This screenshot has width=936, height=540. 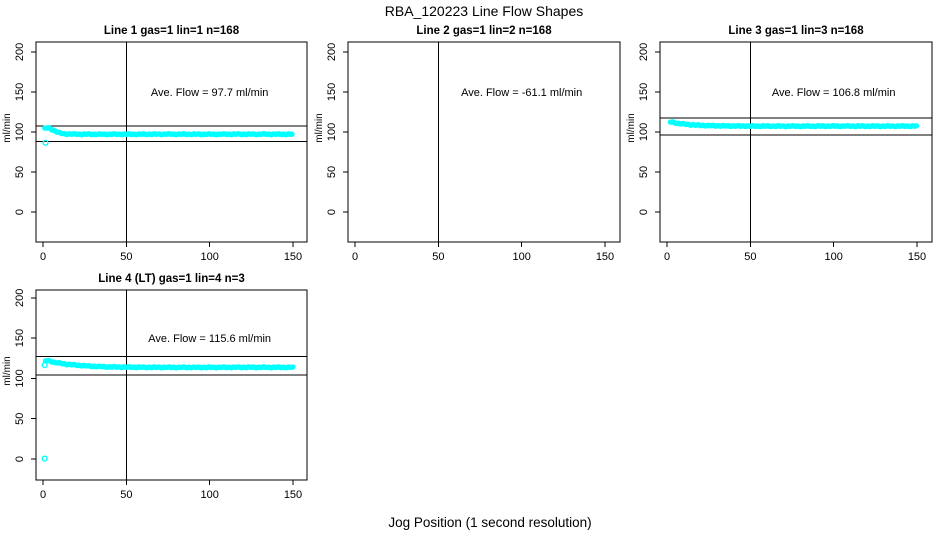 What do you see at coordinates (834, 93) in the screenshot?
I see `ave-flow-annotation: Ave. Flow = 106.8 ml/min` at bounding box center [834, 93].